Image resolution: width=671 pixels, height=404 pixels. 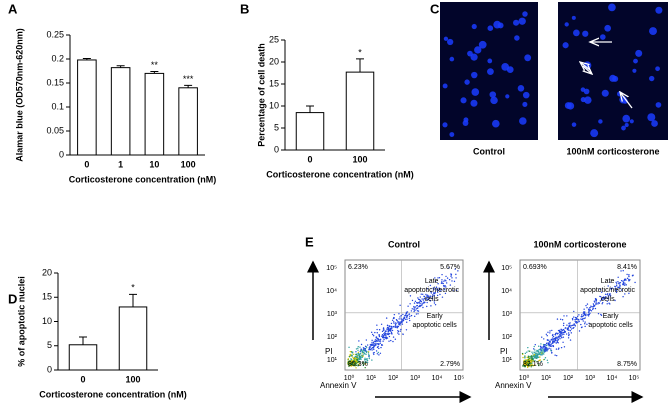 What do you see at coordinates (393, 378) in the screenshot?
I see `x-tick-label: 10²` at bounding box center [393, 378].